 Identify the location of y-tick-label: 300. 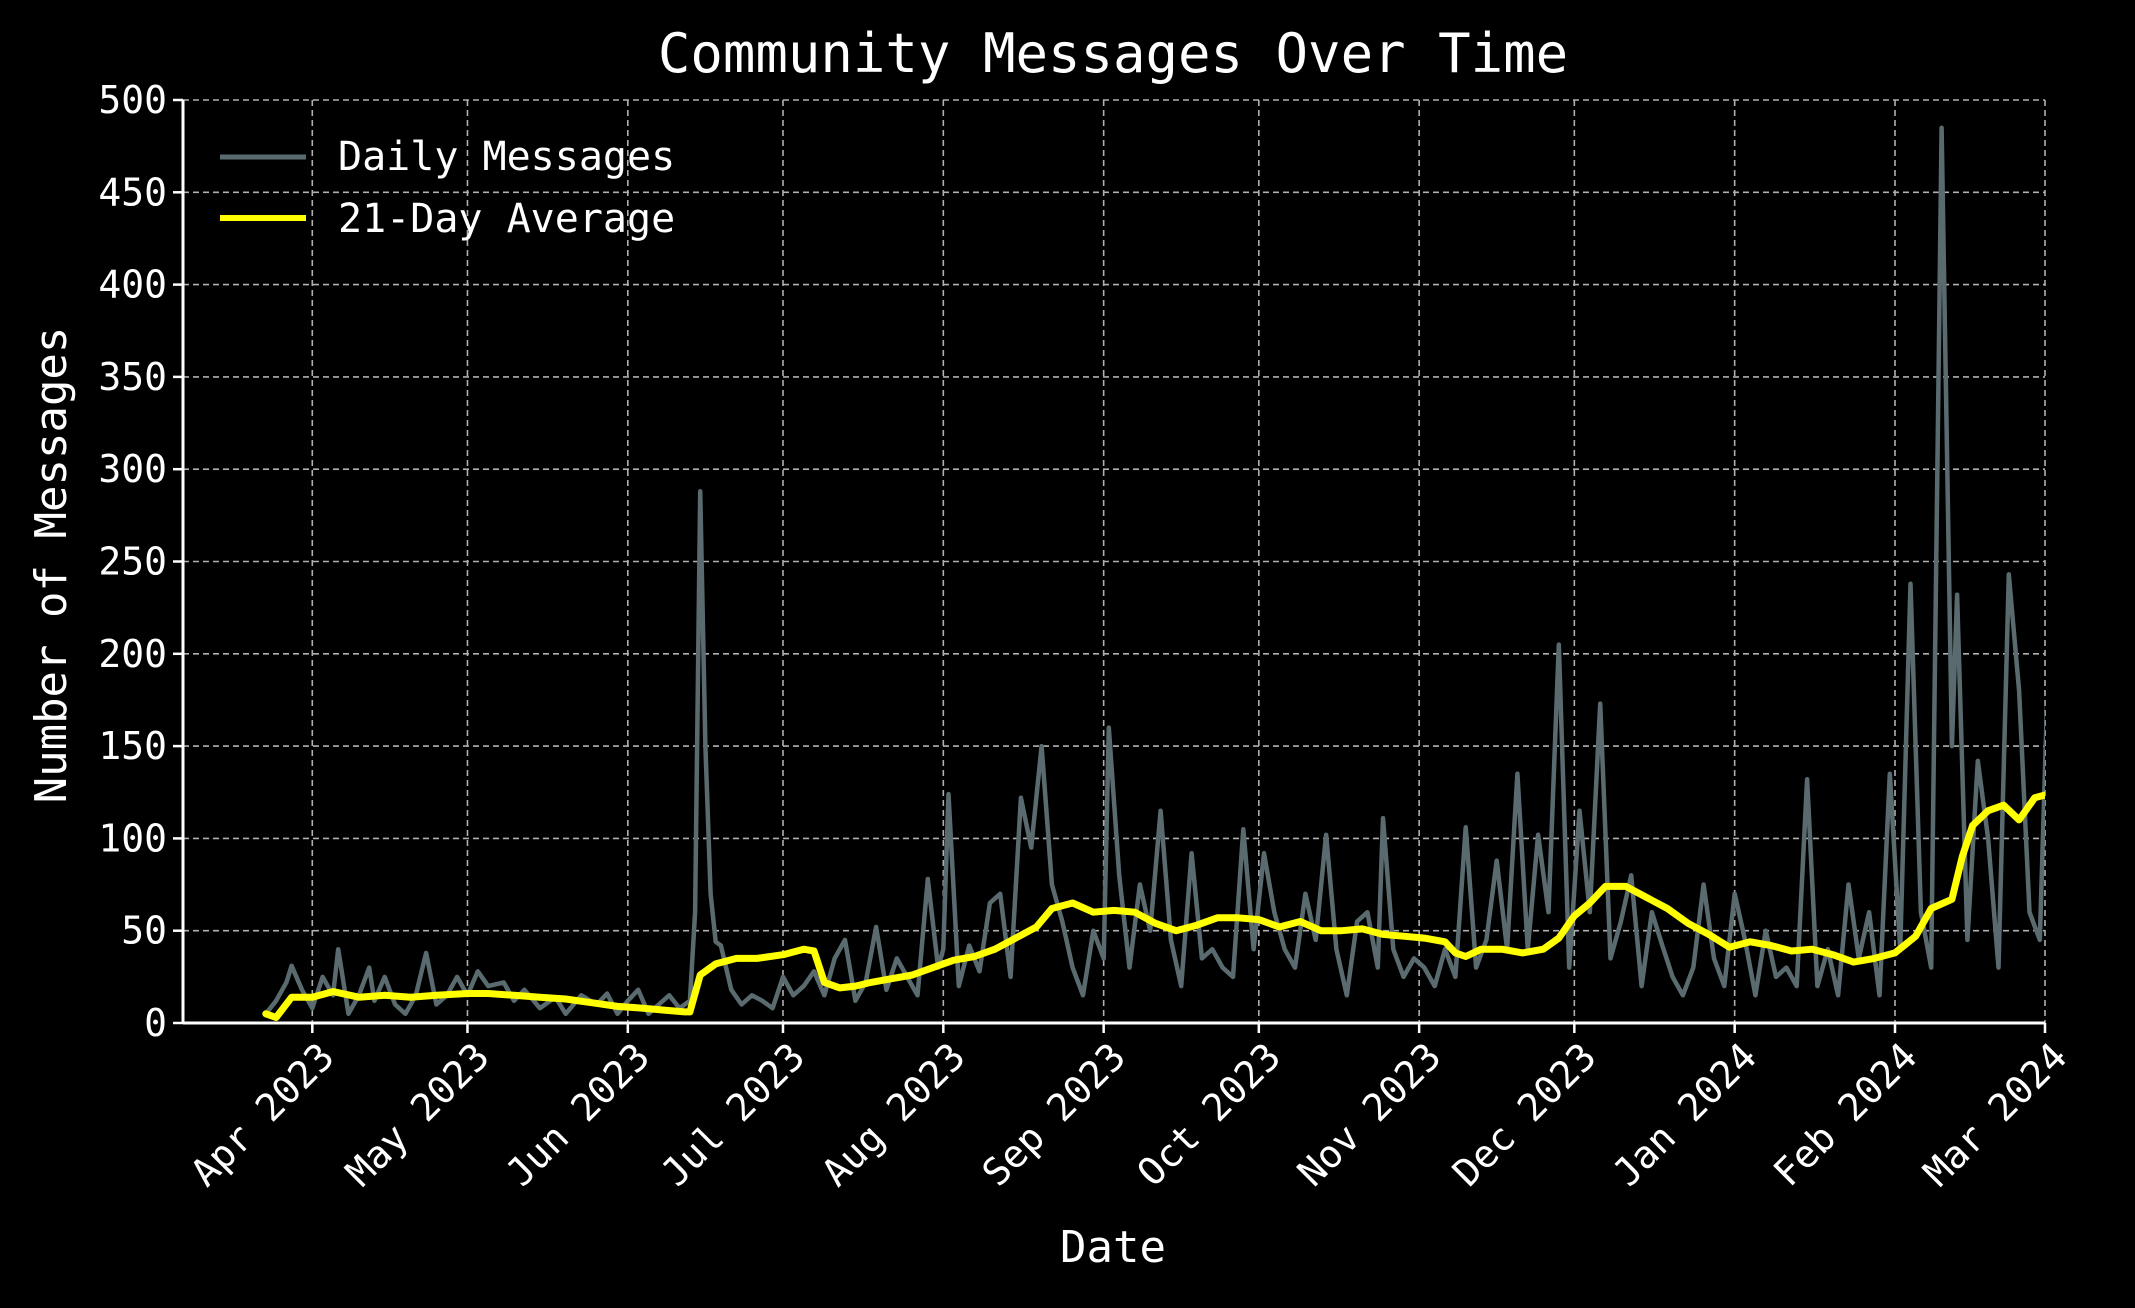
(132, 469).